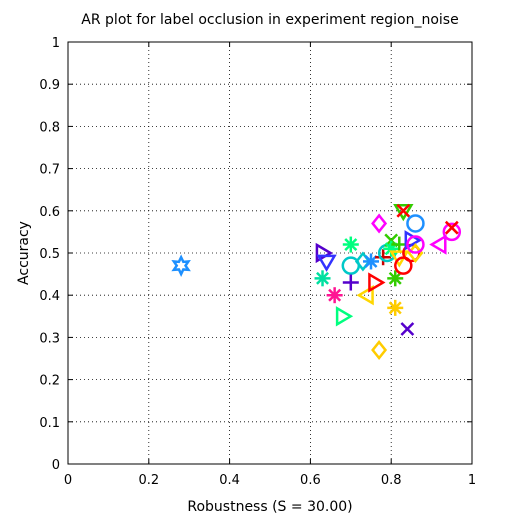 Image resolution: width=520 pixels, height=520 pixels. I want to click on x-tick-label: 0.4, so click(229, 480).